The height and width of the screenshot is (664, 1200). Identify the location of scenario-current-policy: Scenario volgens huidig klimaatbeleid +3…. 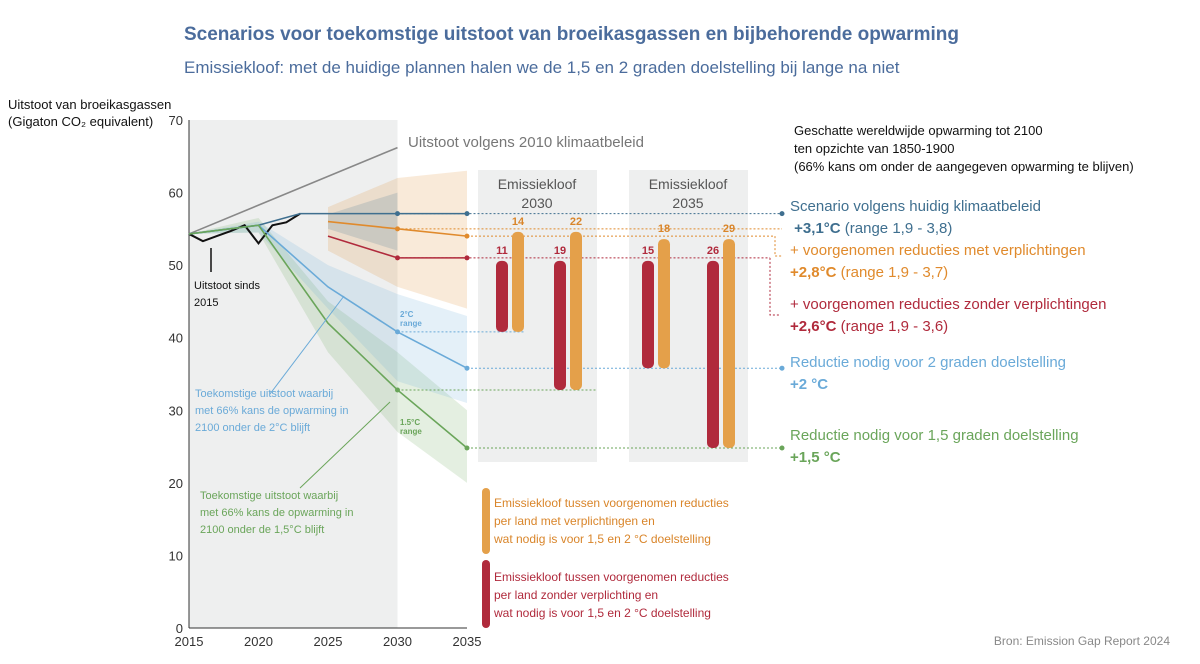
(915, 218).